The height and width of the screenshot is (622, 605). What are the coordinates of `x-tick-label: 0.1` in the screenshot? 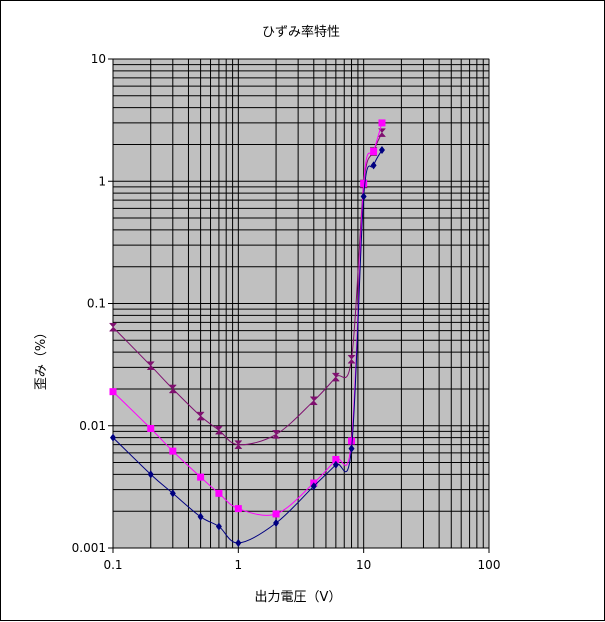 It's located at (112, 565).